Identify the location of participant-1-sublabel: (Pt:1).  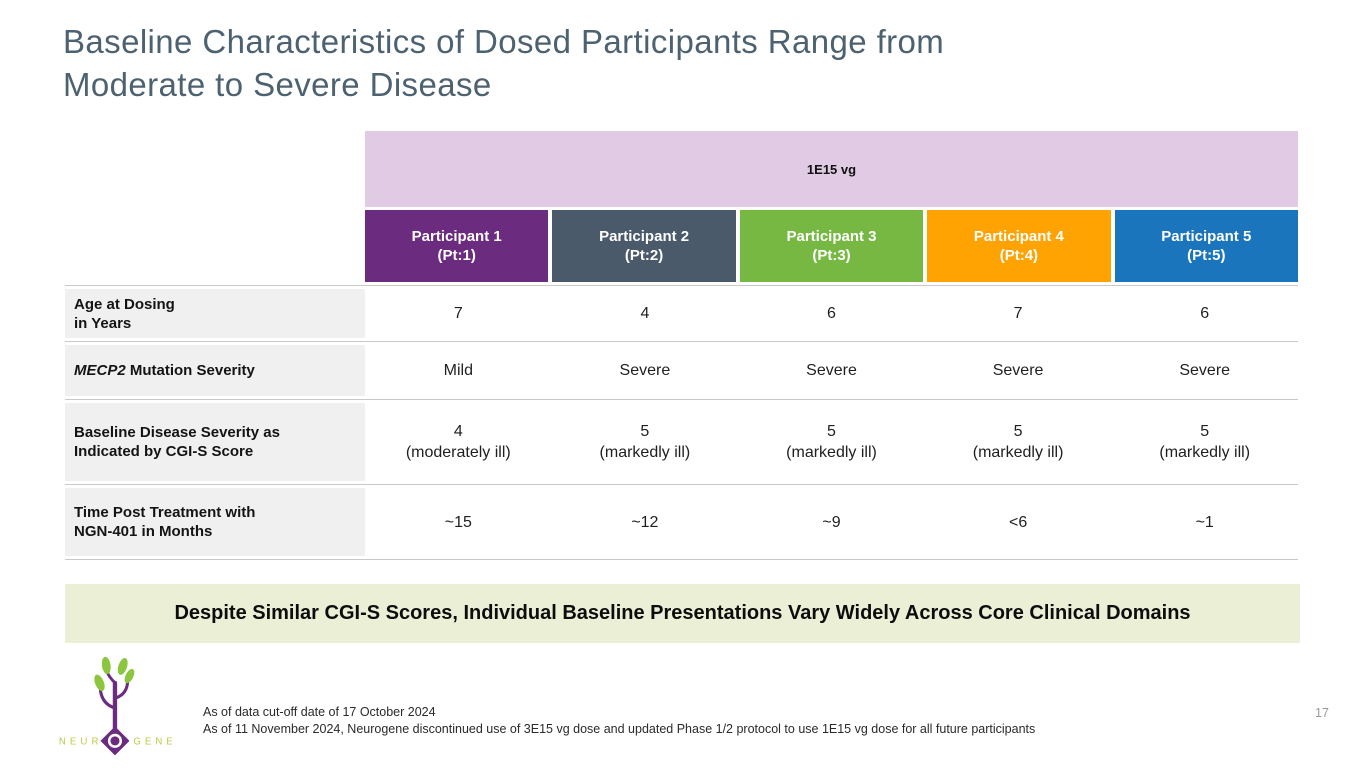
(456, 255).